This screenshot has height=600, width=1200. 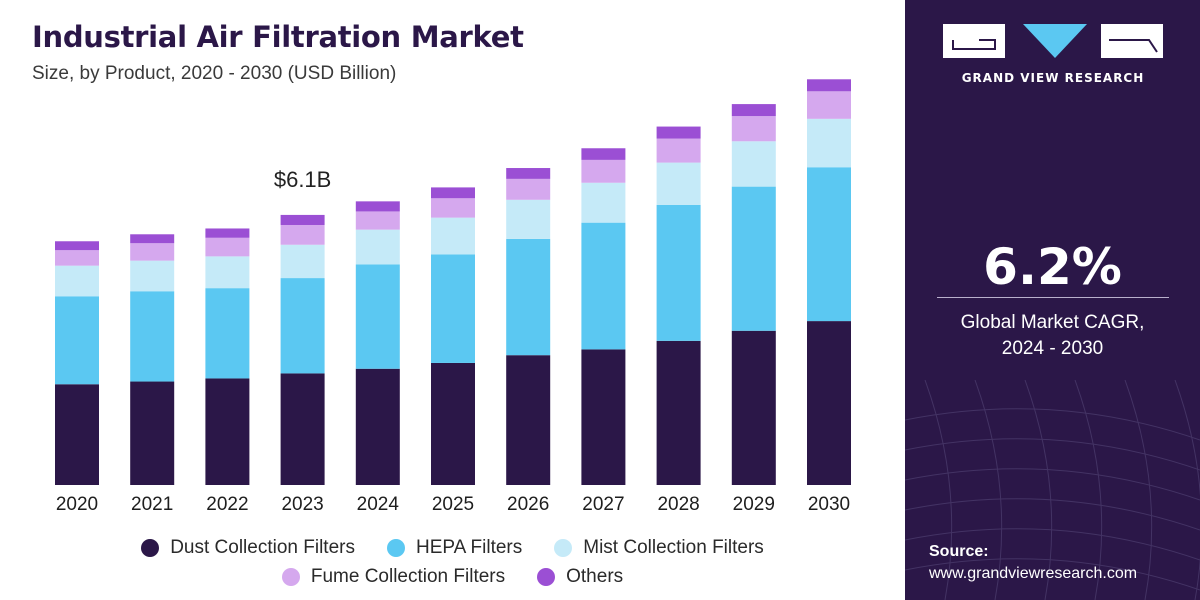 I want to click on bar-segment-2027-dust-collection-filters, so click(x=603, y=417).